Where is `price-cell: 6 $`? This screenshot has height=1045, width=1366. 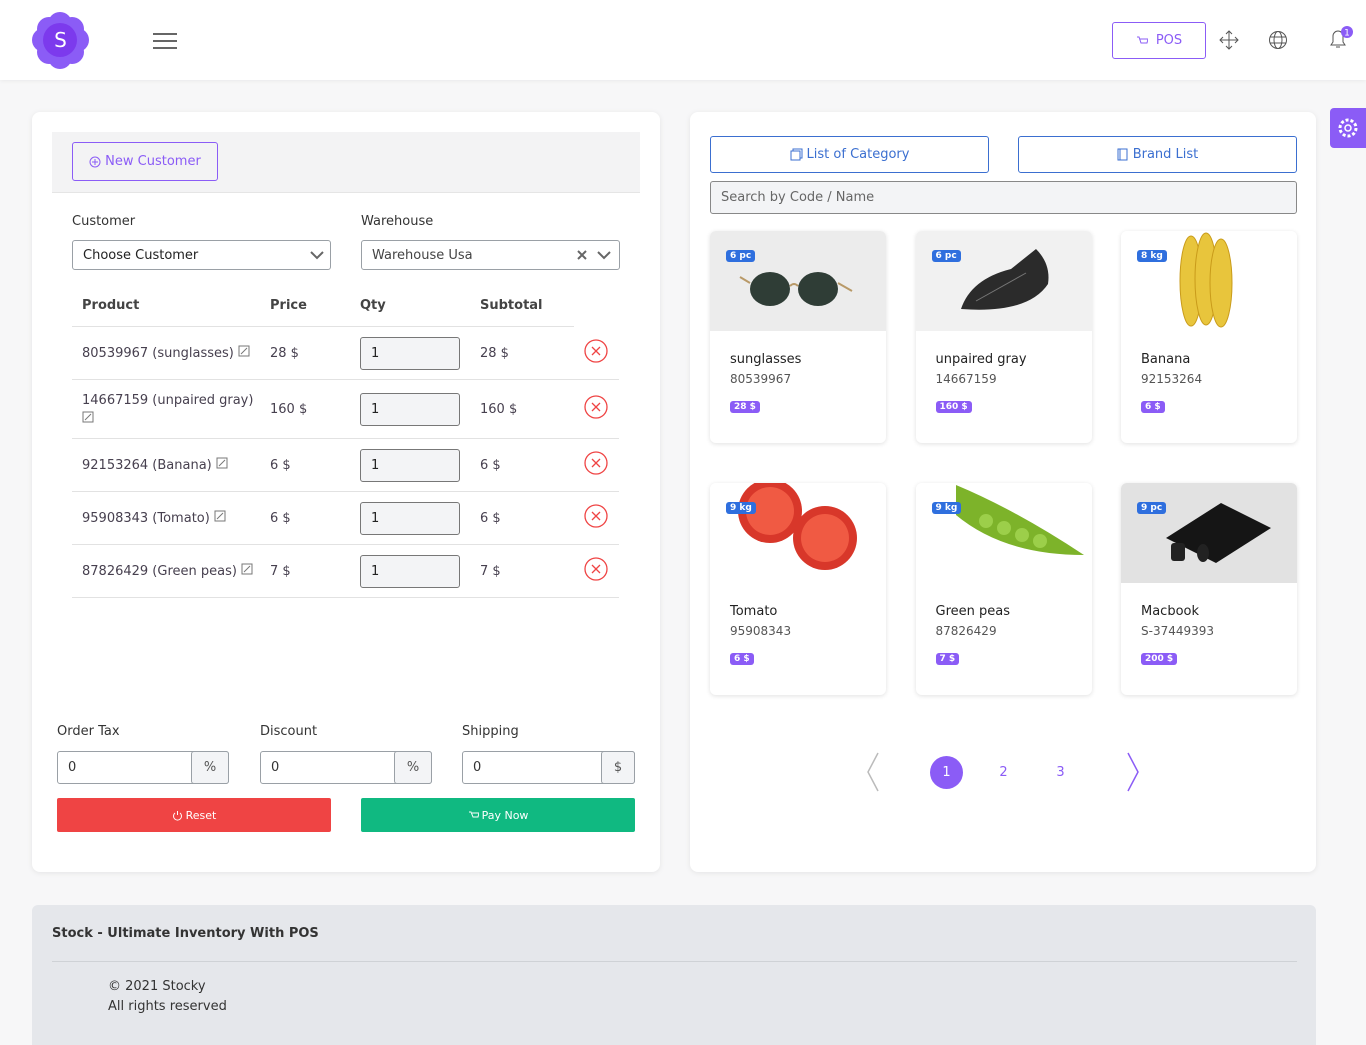 price-cell: 6 $ is located at coordinates (280, 518).